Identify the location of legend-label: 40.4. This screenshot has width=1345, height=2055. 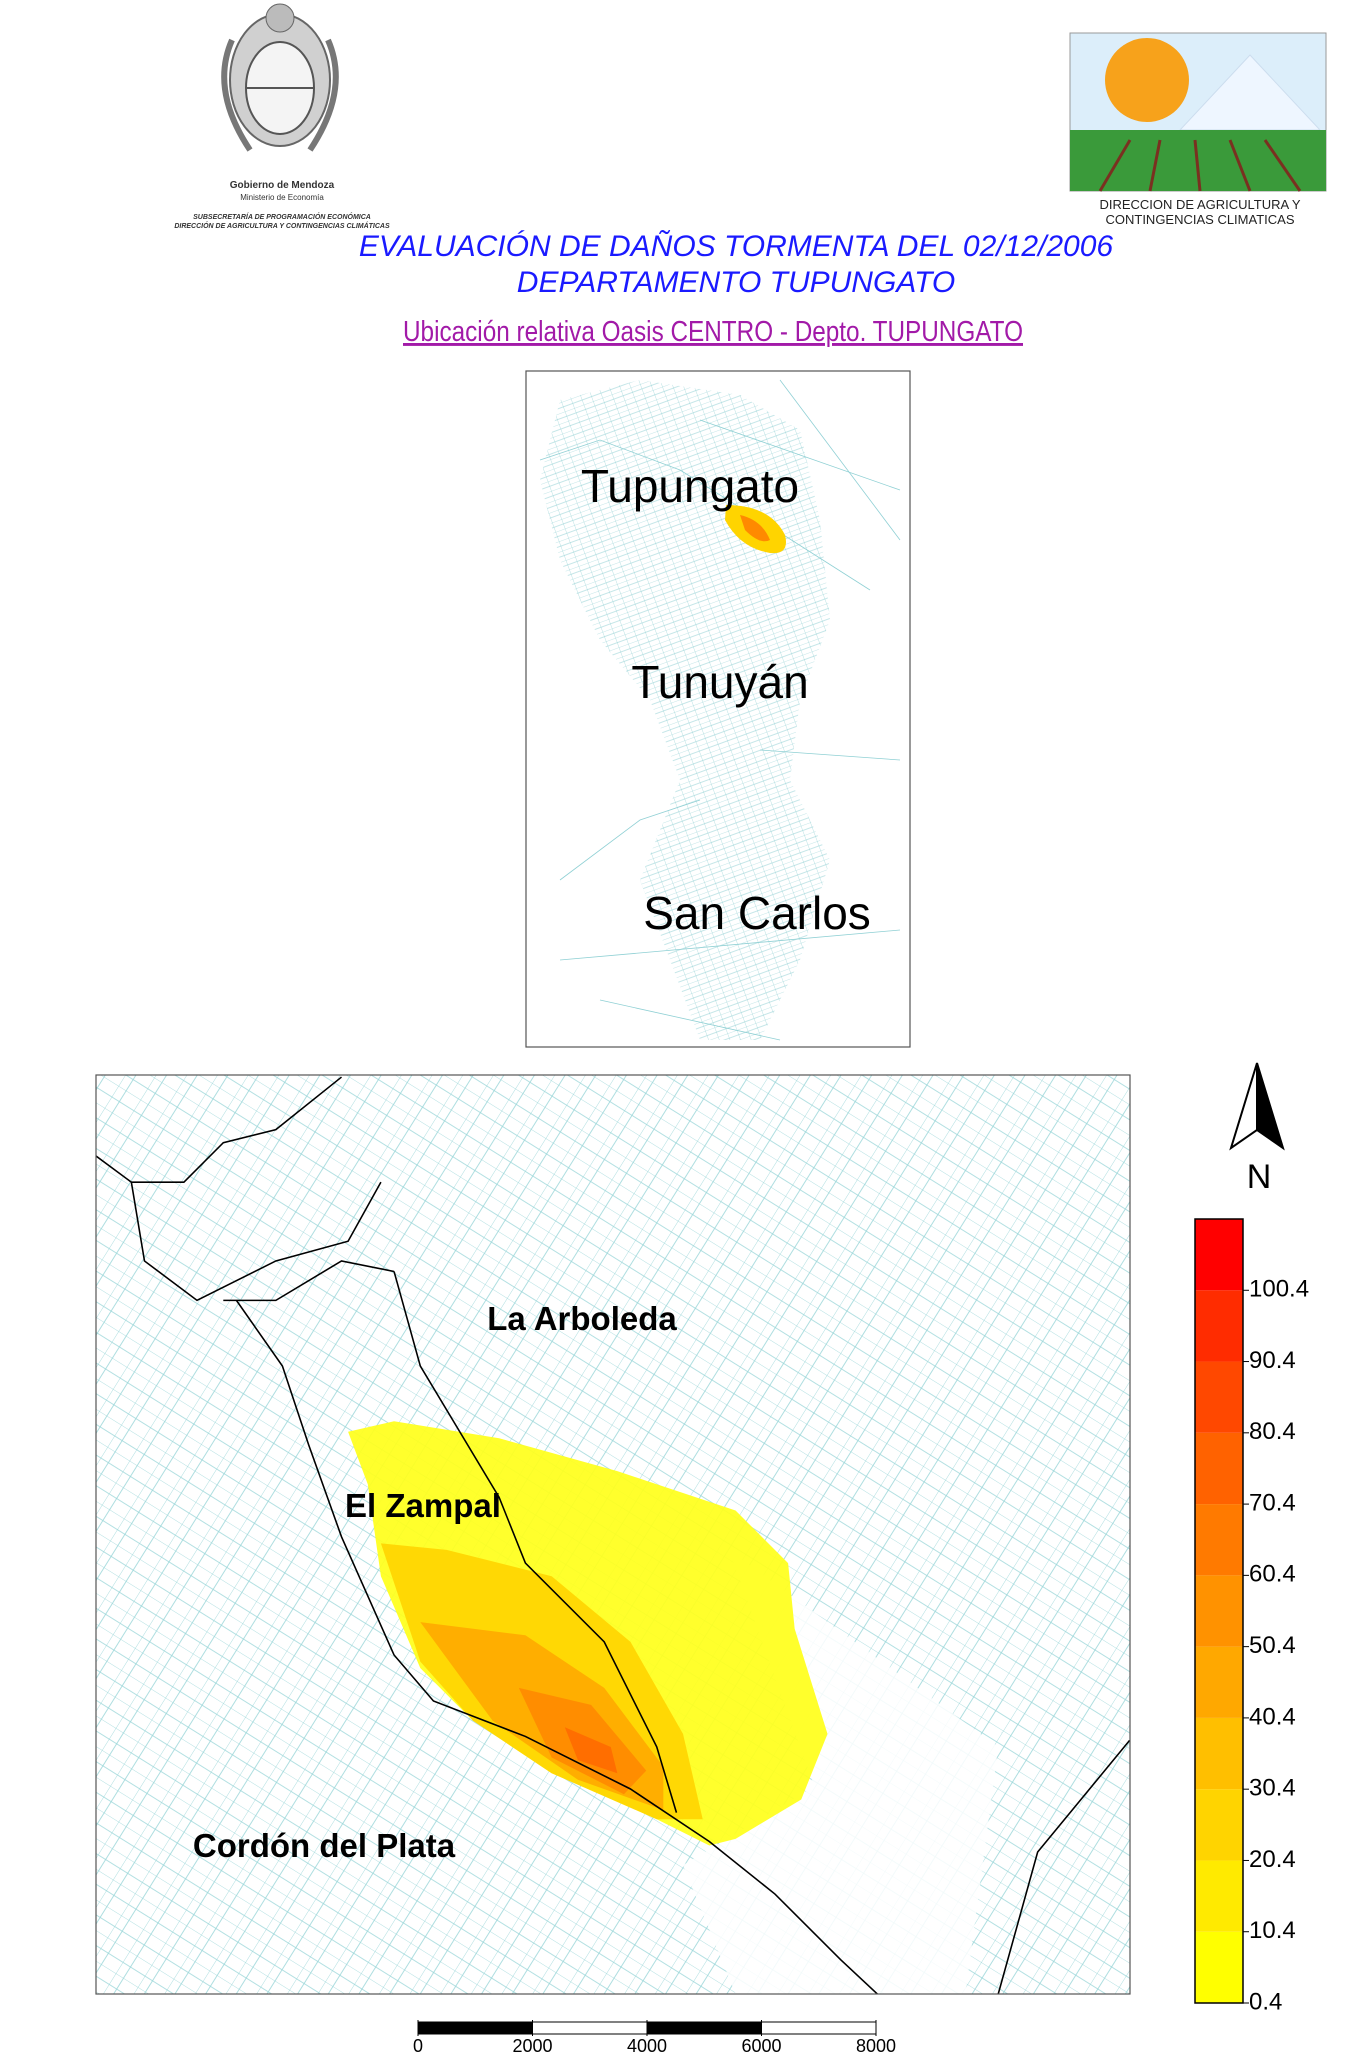
(1272, 1716).